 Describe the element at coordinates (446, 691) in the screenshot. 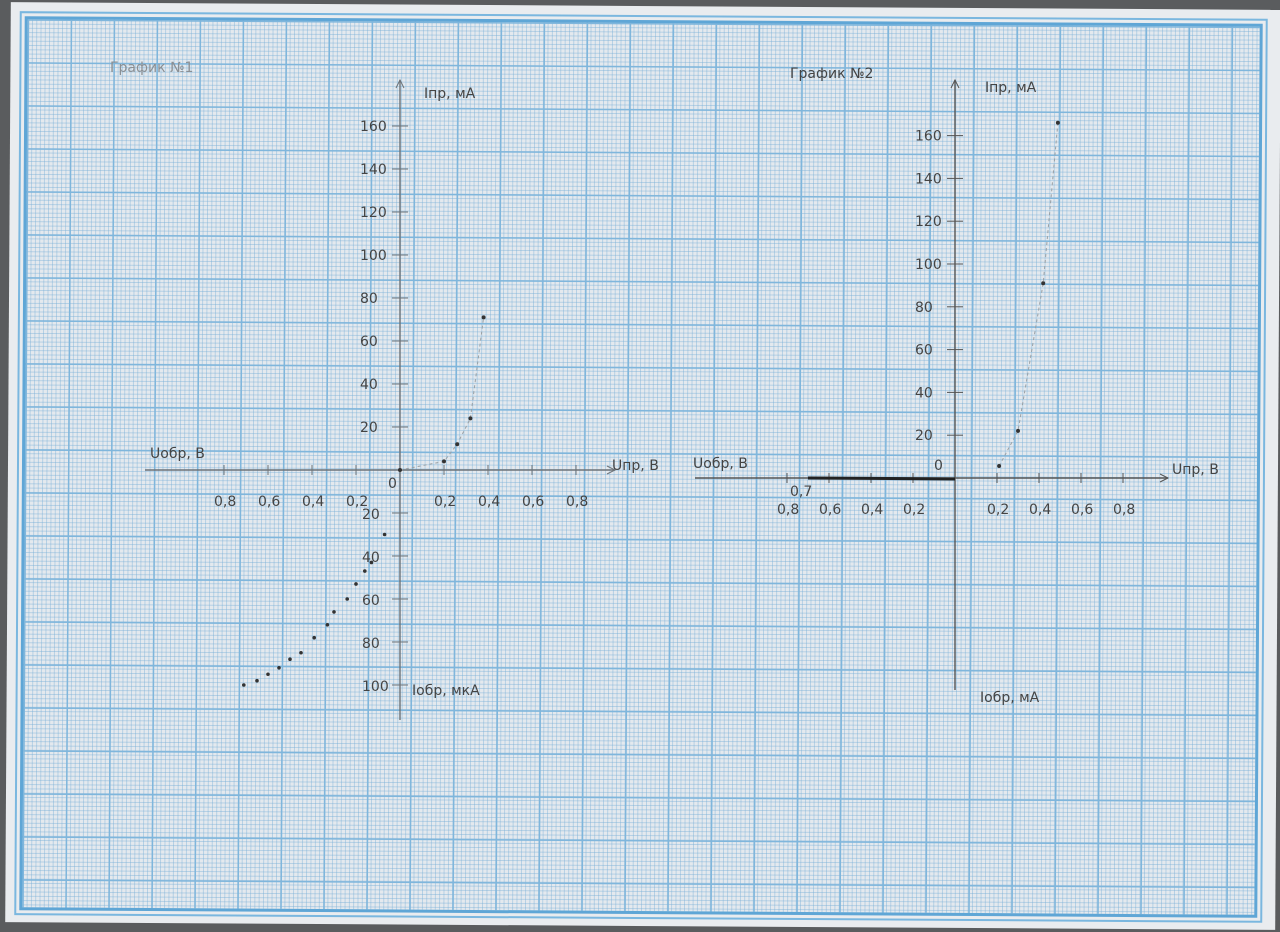

I see `chart1-ylabel-neg: Iобр, мкА` at that location.